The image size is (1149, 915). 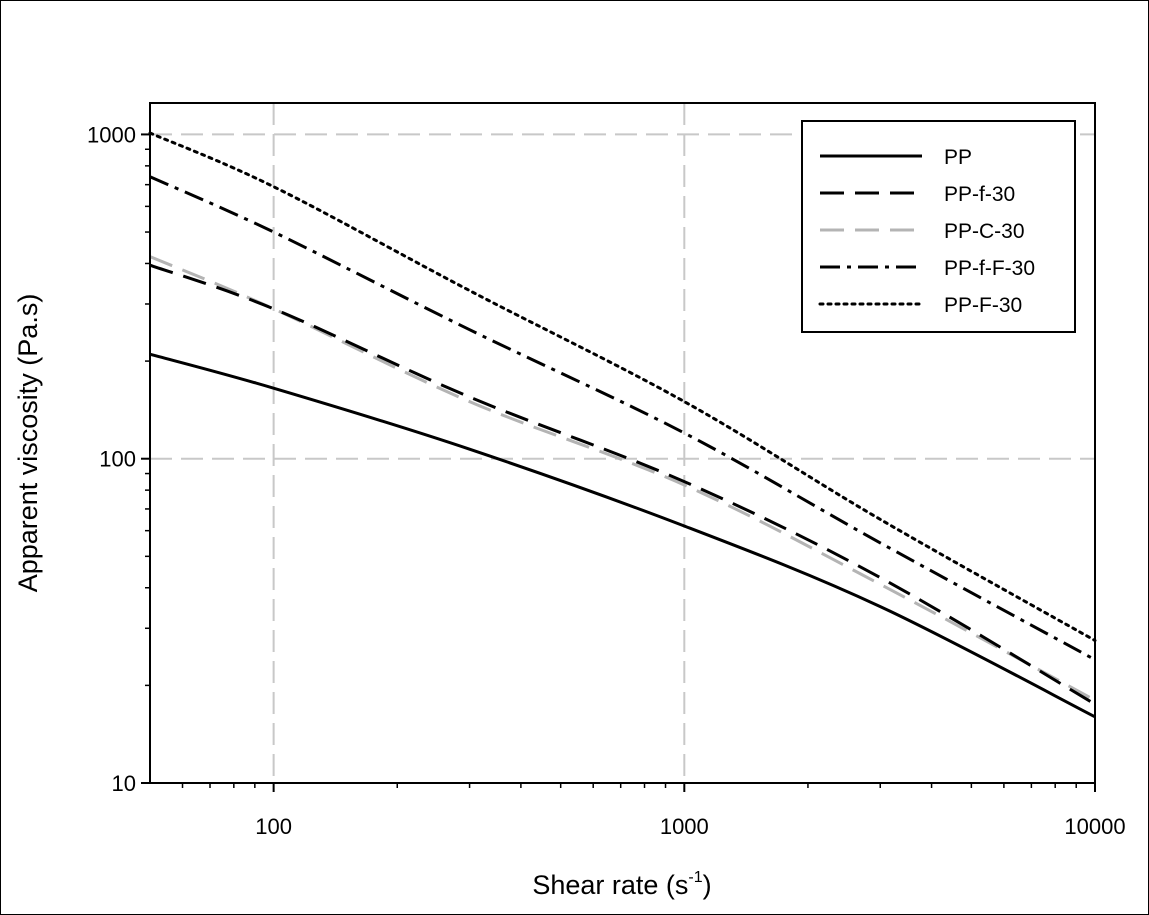 I want to click on legend-box, so click(x=938, y=226).